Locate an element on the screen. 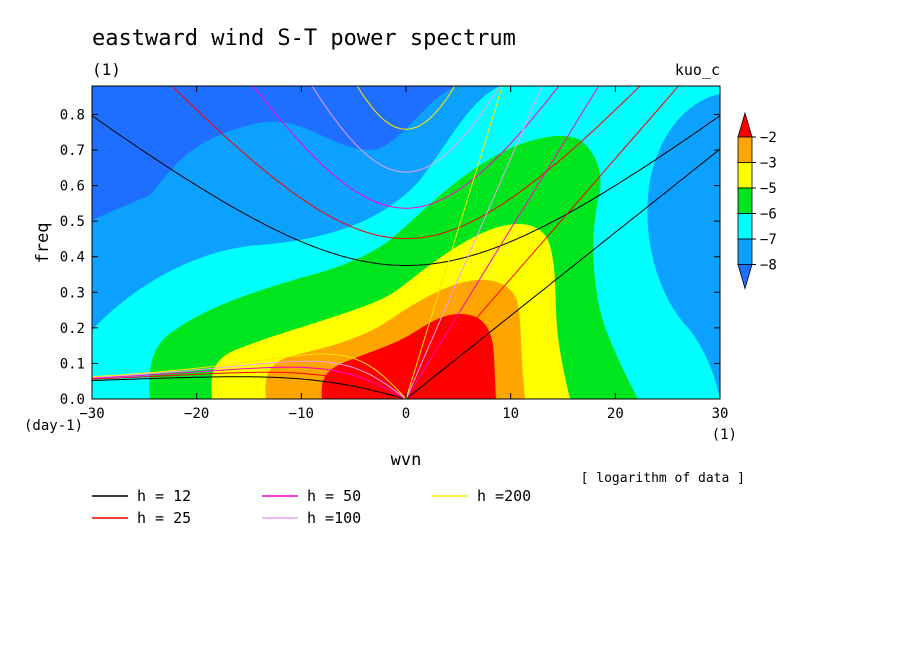  subtitle-left: (1) is located at coordinates (106, 69).